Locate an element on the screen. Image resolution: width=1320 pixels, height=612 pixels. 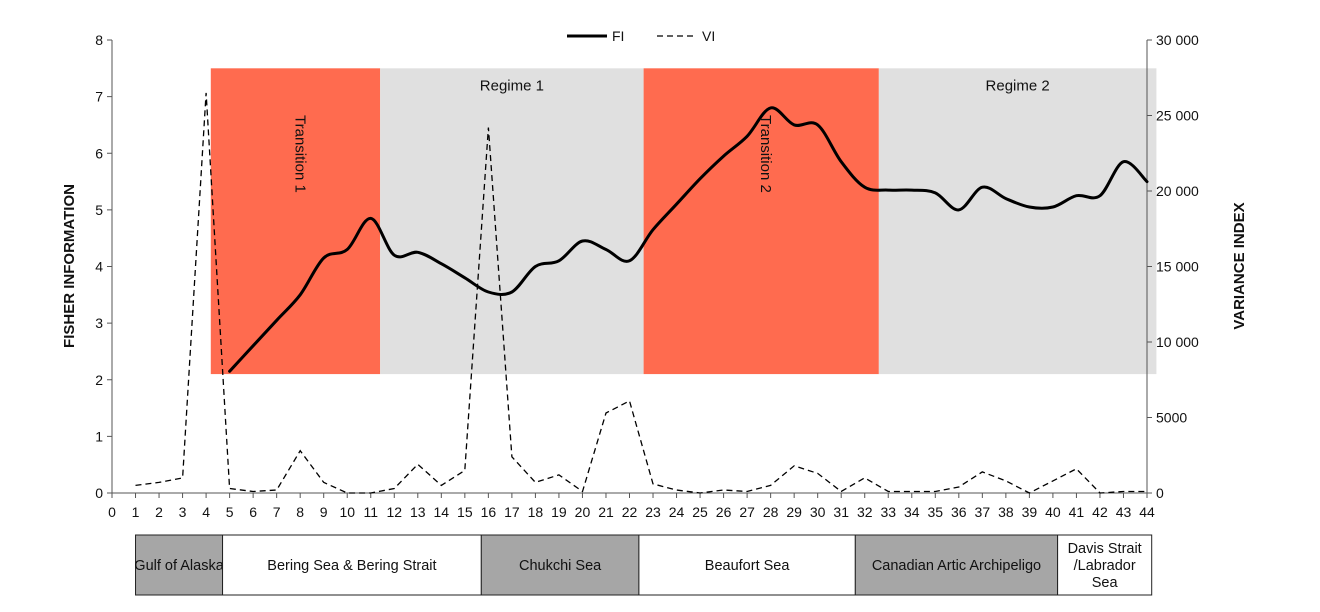
x-tick-label: 20 is located at coordinates (583, 512).